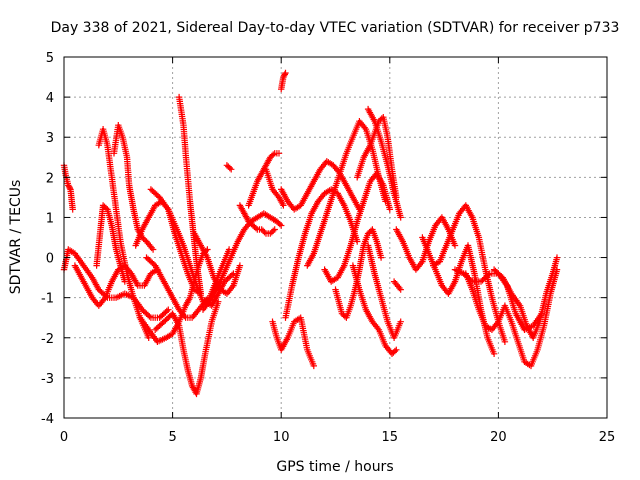 This screenshot has width=640, height=480. What do you see at coordinates (334, 467) in the screenshot?
I see `x-axis-label: GPS time / hours` at bounding box center [334, 467].